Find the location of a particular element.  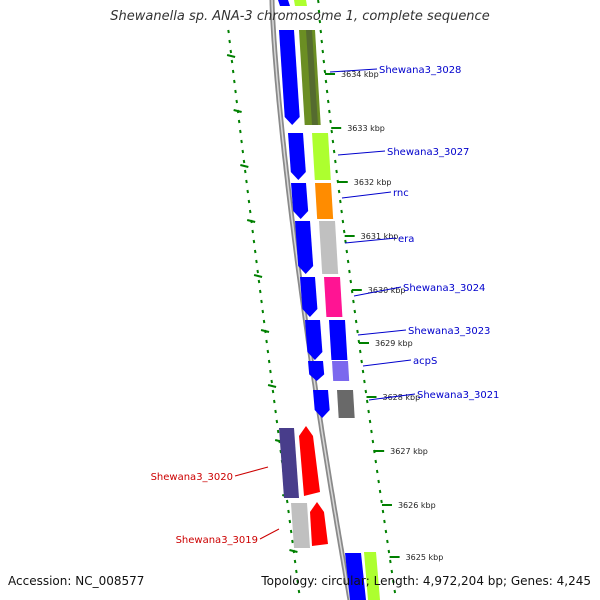

gene-label: rnc is located at coordinates (401, 193).